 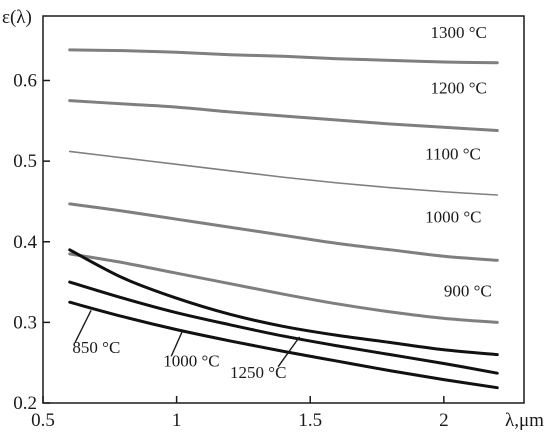 What do you see at coordinates (453, 154) in the screenshot?
I see `series-annotation: 1100 °C` at bounding box center [453, 154].